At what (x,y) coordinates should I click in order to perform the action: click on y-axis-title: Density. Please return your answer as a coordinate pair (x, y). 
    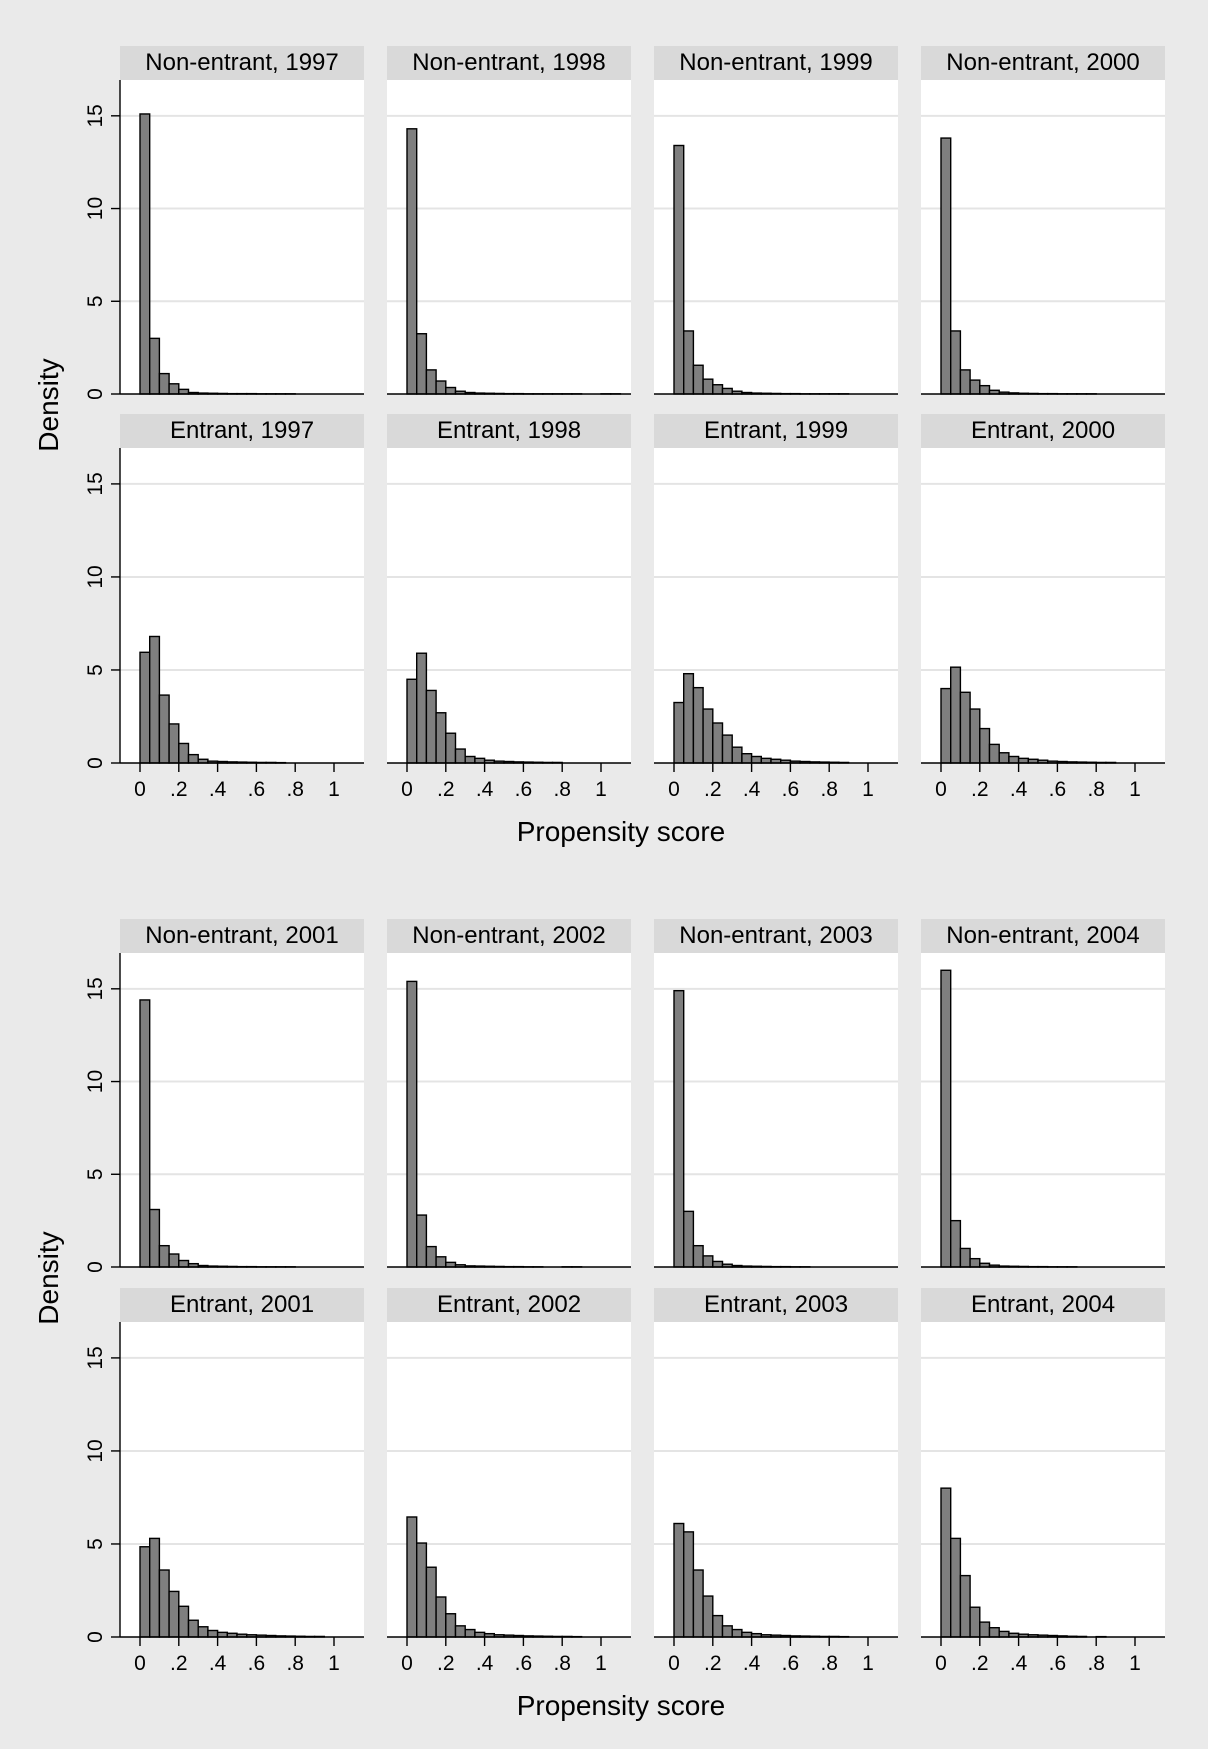
    Looking at the image, I should click on (48, 1277).